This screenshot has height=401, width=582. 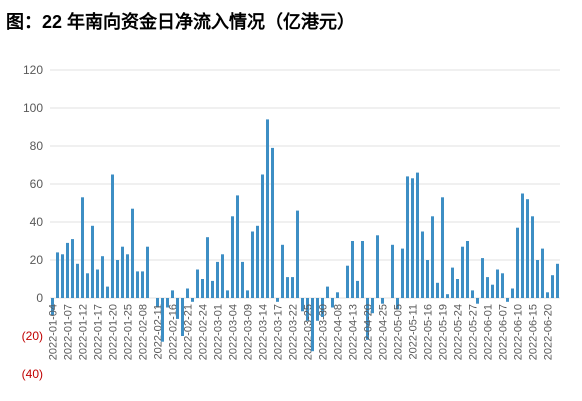 What do you see at coordinates (129, 332) in the screenshot?
I see `x-tick-label: 2022-01-25` at bounding box center [129, 332].